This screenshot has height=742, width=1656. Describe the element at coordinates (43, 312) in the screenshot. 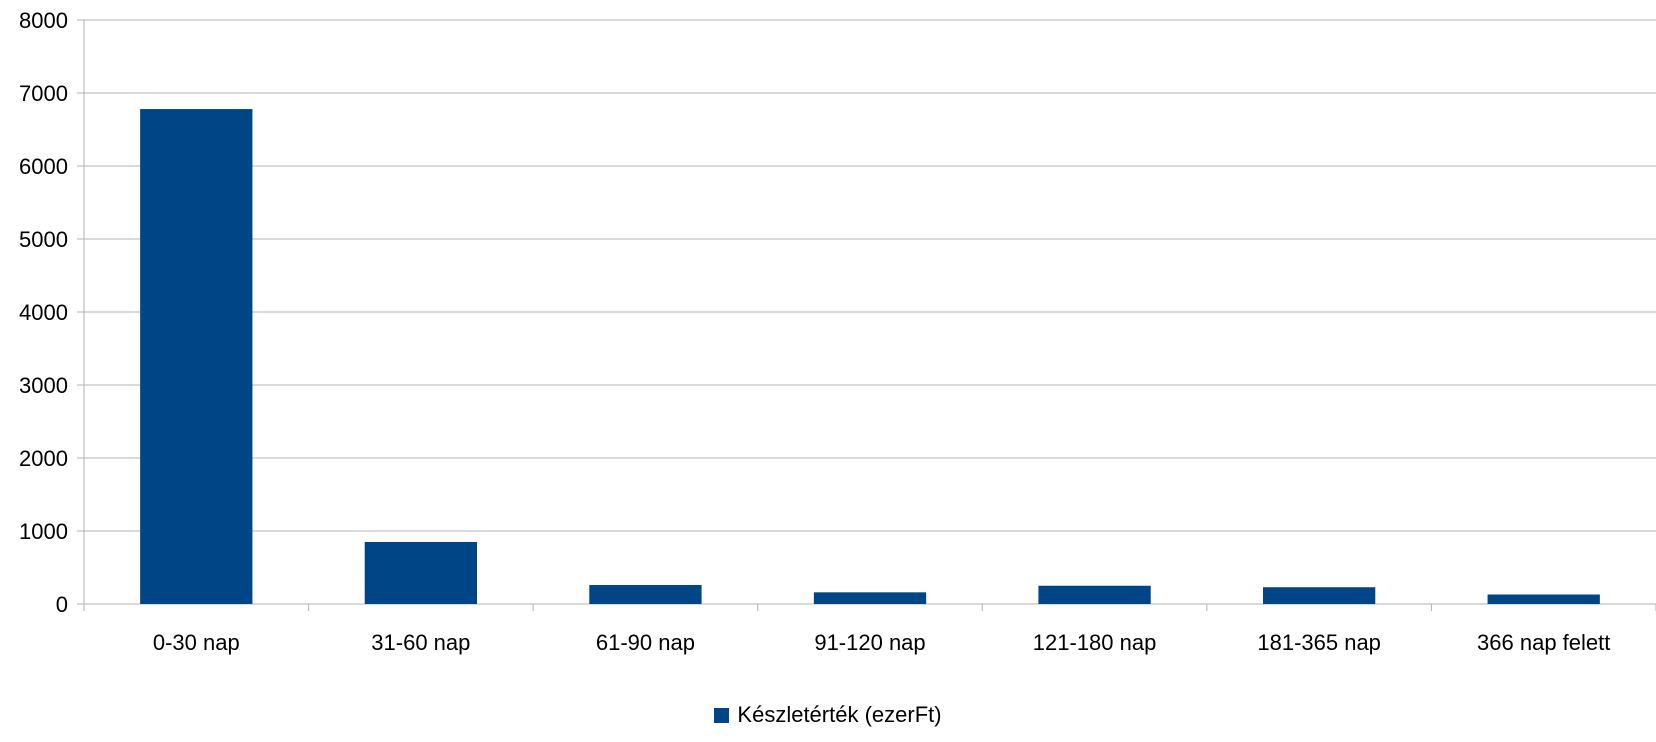

I see `y-tick-label: 4000` at that location.